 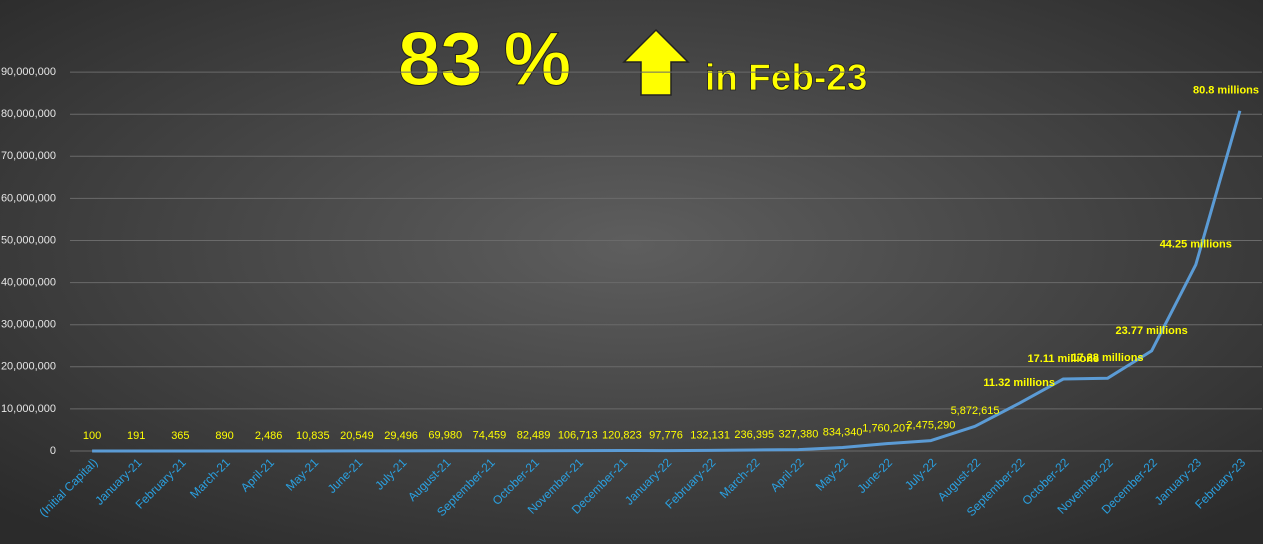 I want to click on y-tick-label: 0, so click(x=53, y=451).